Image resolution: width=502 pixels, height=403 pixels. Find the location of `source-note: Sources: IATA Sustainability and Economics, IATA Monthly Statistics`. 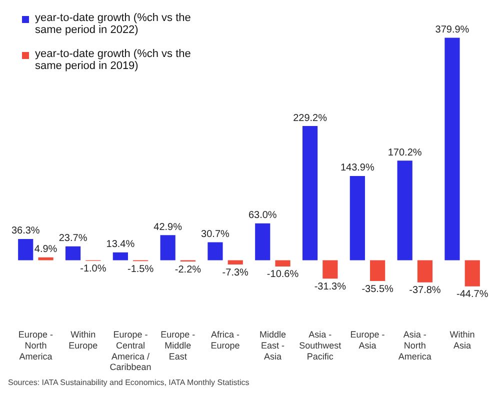

source-note: Sources: IATA Sustainability and Economics, IATA Monthly Statistics is located at coordinates (129, 382).